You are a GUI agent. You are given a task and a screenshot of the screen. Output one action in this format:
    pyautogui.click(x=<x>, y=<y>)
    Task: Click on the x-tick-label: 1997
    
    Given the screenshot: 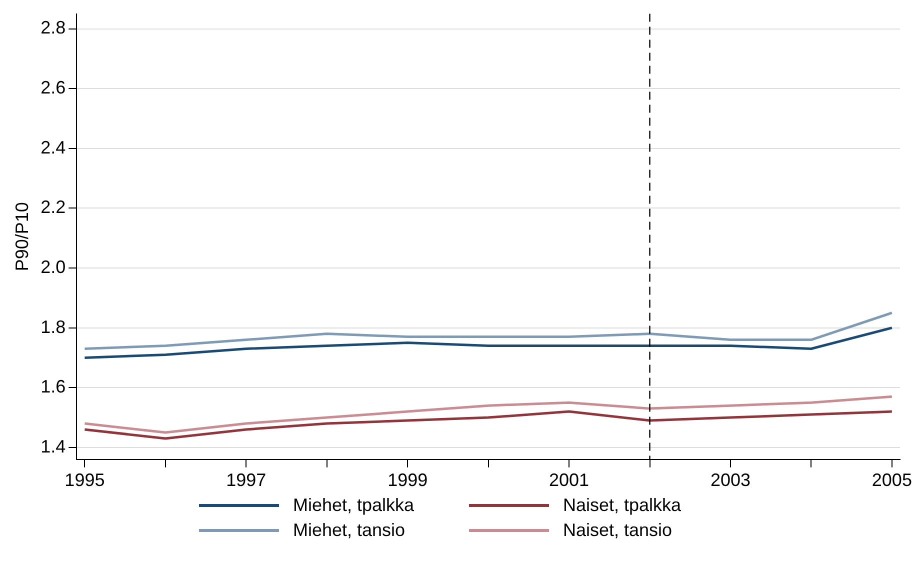 What is the action you would take?
    pyautogui.click(x=246, y=480)
    